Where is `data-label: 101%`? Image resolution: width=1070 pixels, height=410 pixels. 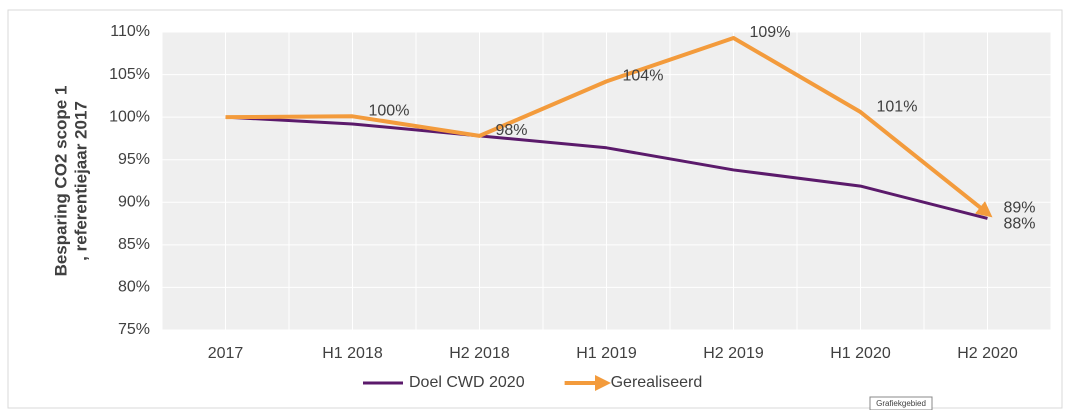
data-label: 101% is located at coordinates (897, 106).